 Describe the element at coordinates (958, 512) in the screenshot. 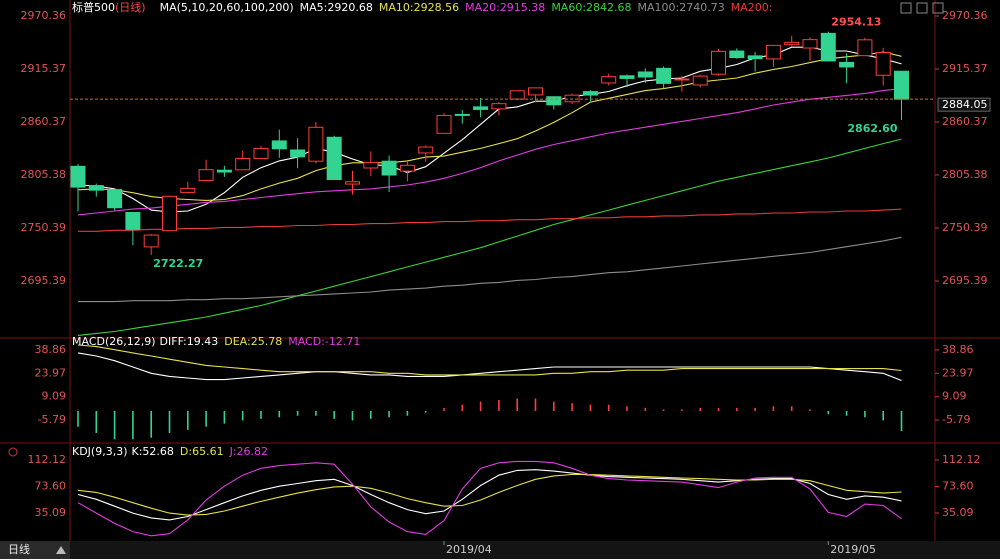

I see `y-tick-label-right: 35.09` at that location.